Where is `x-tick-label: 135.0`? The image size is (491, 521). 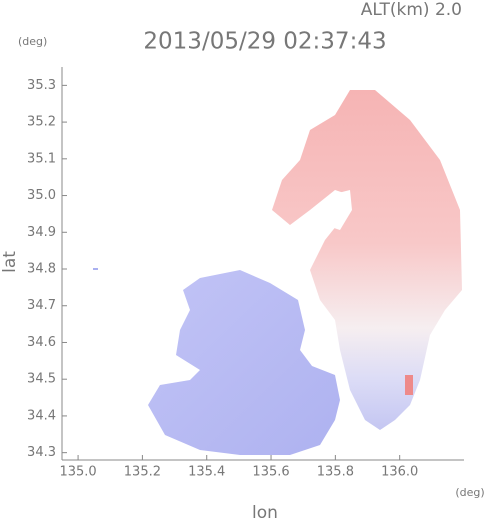
x-tick-label: 135.0 is located at coordinates (77, 472).